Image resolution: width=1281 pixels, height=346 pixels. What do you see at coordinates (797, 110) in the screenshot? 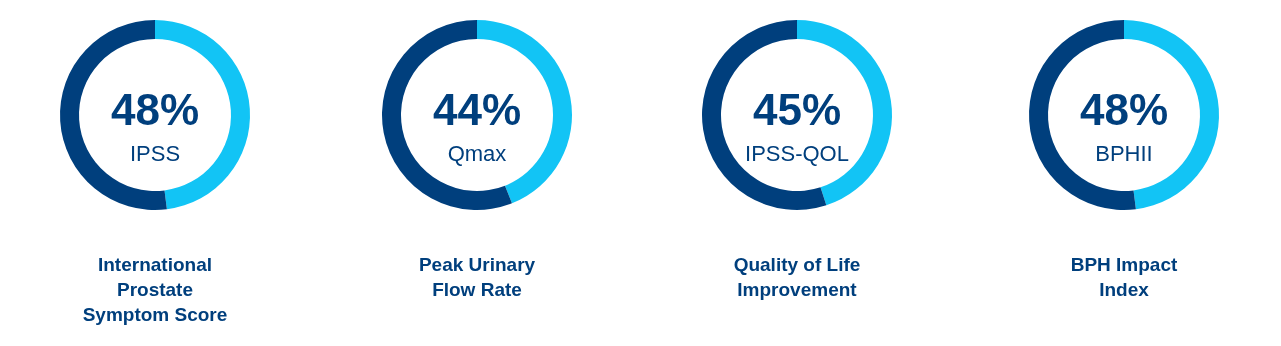
I see `data-label: 45%` at bounding box center [797, 110].